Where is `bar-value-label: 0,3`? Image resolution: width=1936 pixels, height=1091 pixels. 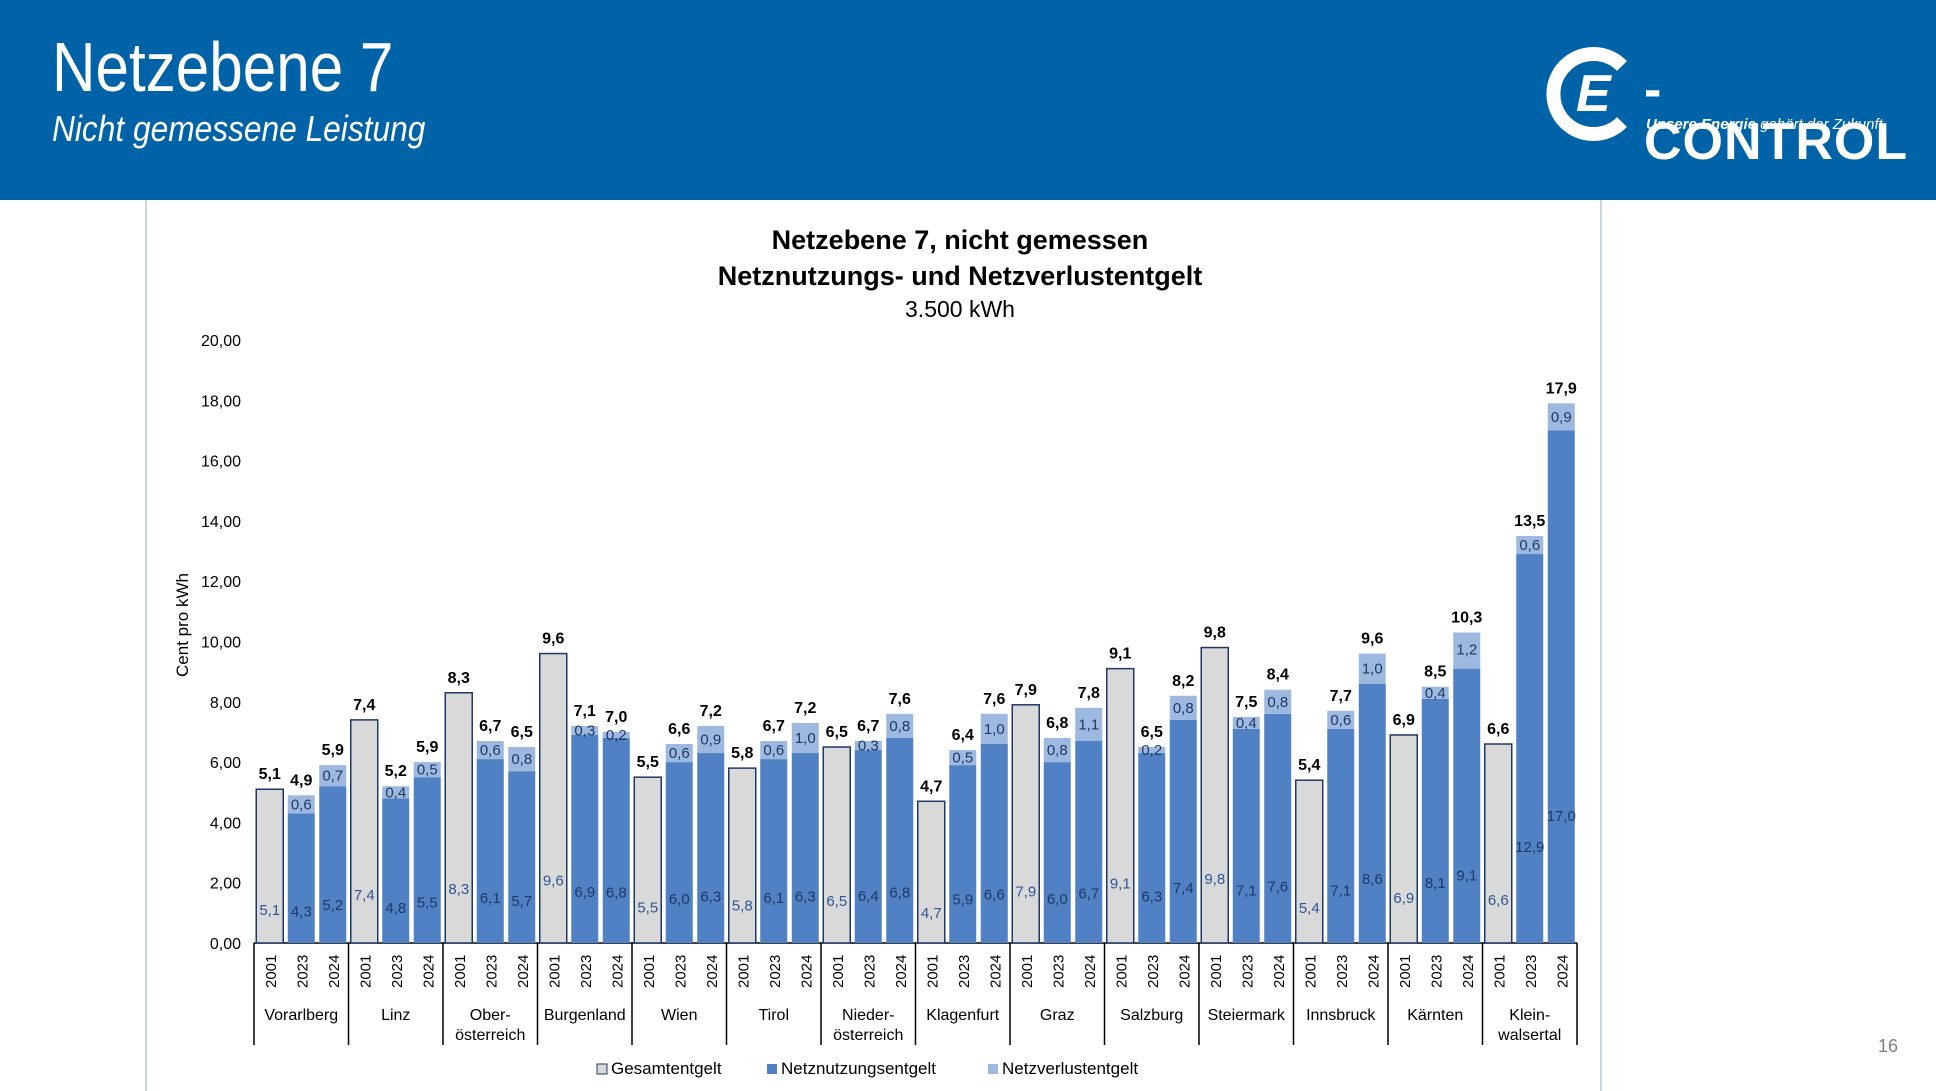
bar-value-label: 0,3 is located at coordinates (868, 746).